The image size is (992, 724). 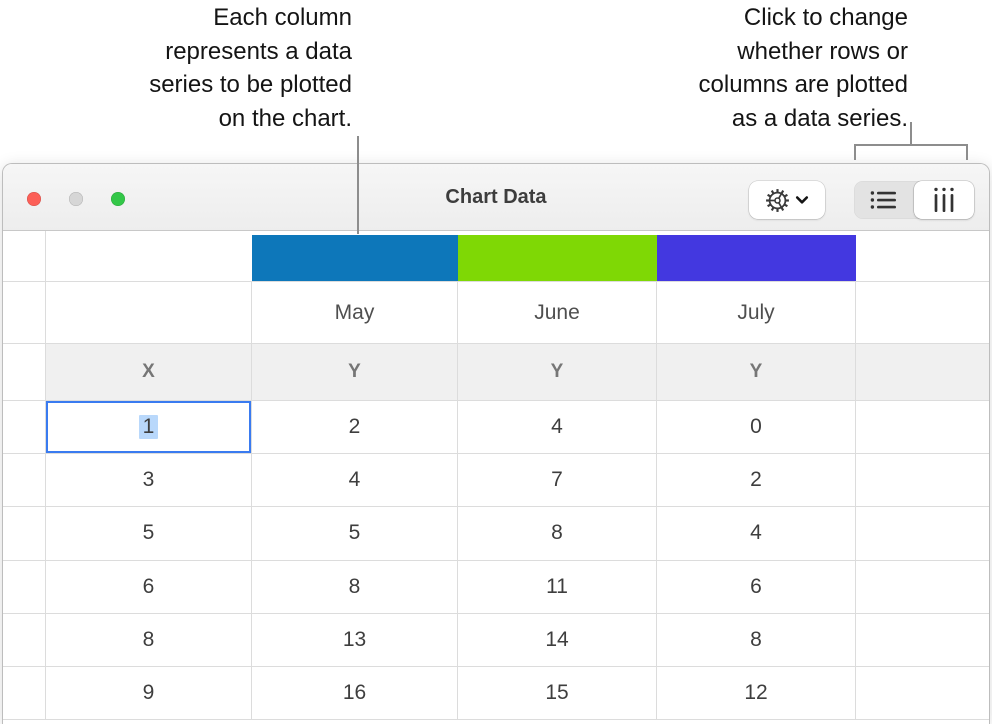 I want to click on month-header-cell: May, so click(x=355, y=313).